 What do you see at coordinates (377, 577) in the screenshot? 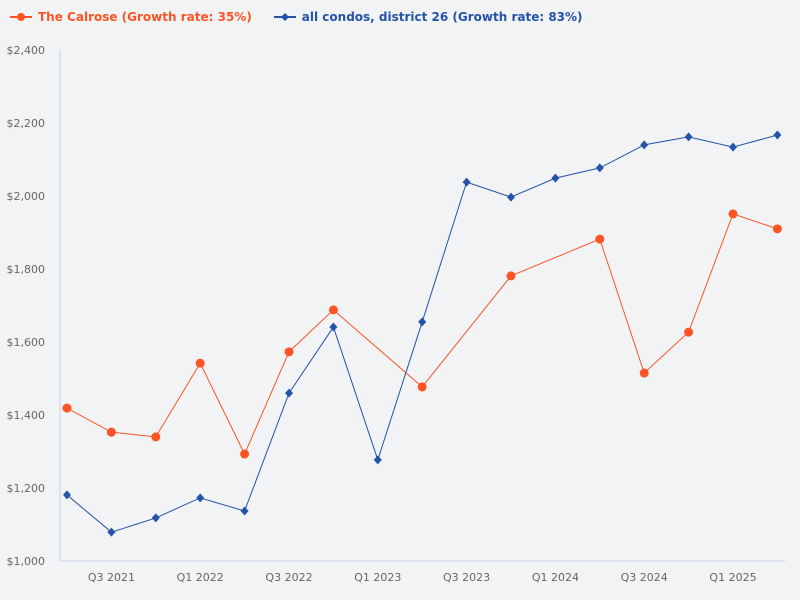
I see `x-tick-label: Q1 2023` at bounding box center [377, 577].